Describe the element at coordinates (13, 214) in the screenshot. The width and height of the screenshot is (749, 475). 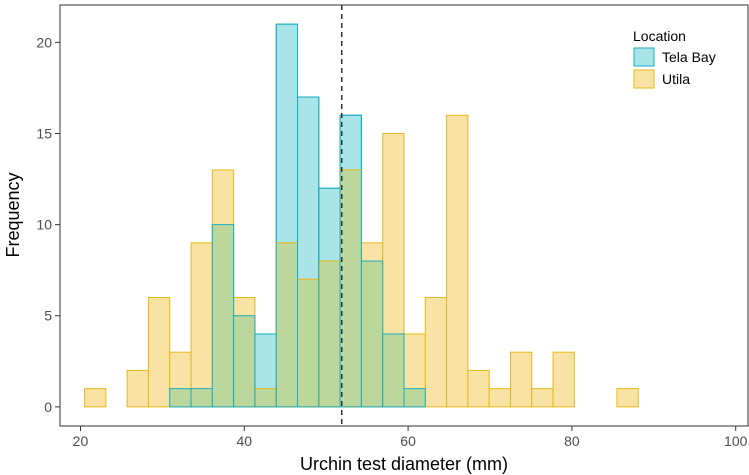
I see `y-axis-title: Frequency` at that location.